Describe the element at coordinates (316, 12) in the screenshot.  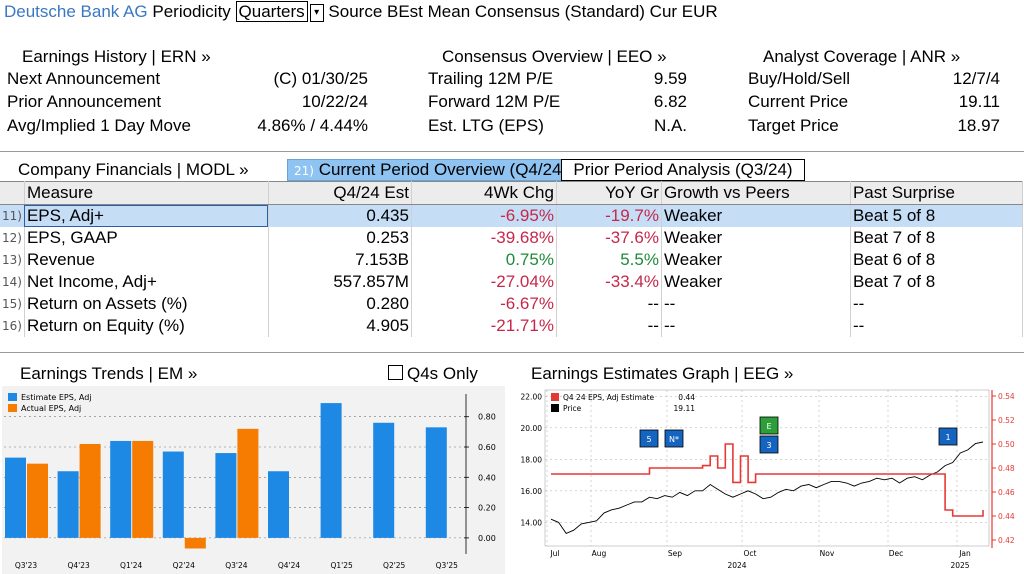
I see `chevron-down-icon: ▾` at that location.